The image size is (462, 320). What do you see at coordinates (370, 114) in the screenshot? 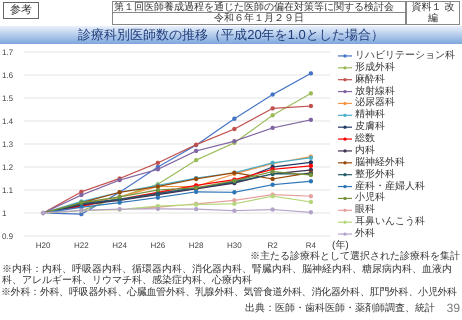
I see `legend-label: 精神科` at bounding box center [370, 114].